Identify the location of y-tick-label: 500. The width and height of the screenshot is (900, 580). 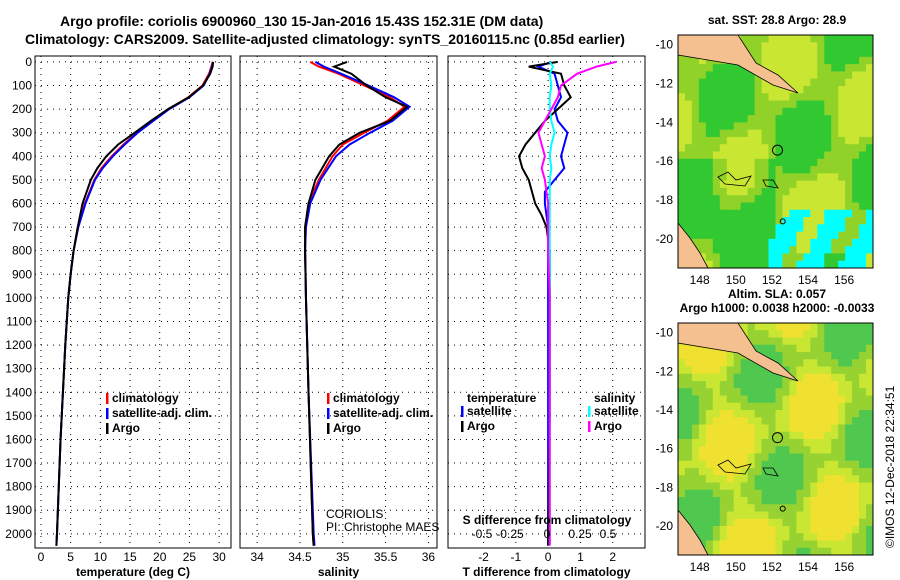
(22, 180).